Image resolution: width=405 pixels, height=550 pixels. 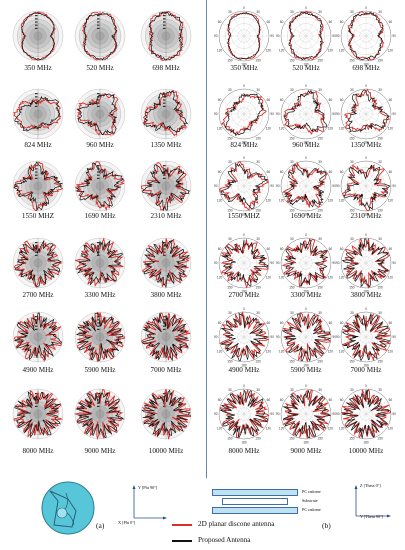 I want to click on right-frequency-label: 824 MHz, so click(x=244, y=145).